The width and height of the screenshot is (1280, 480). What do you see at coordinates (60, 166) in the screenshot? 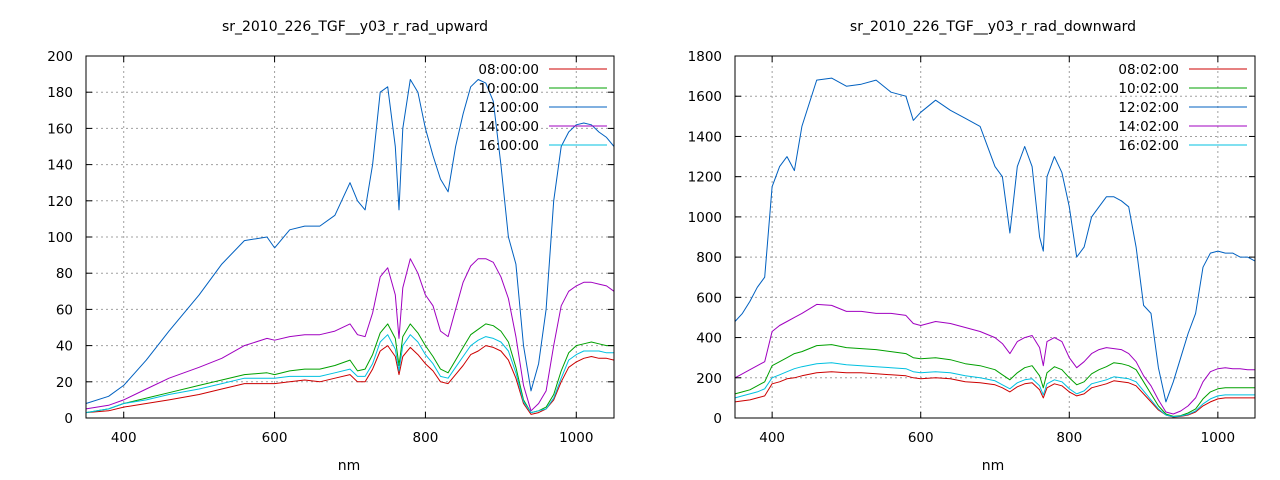
I see `y-tick-label: 140` at bounding box center [60, 166].